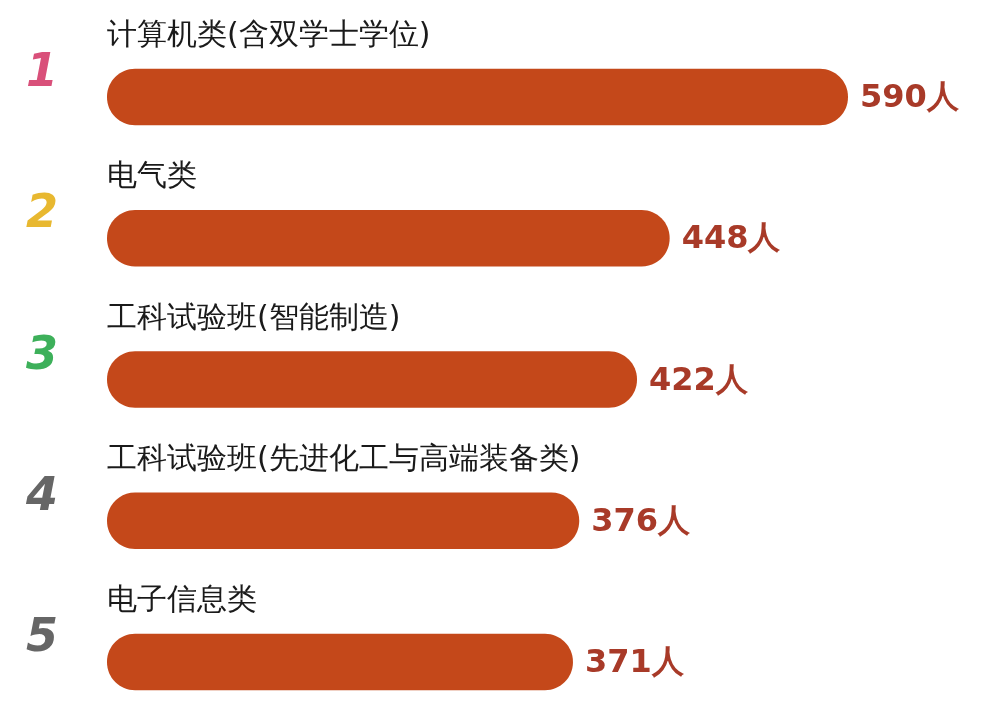 The height and width of the screenshot is (713, 1002). What do you see at coordinates (731, 237) in the screenshot?
I see `data-label: 448人` at bounding box center [731, 237].